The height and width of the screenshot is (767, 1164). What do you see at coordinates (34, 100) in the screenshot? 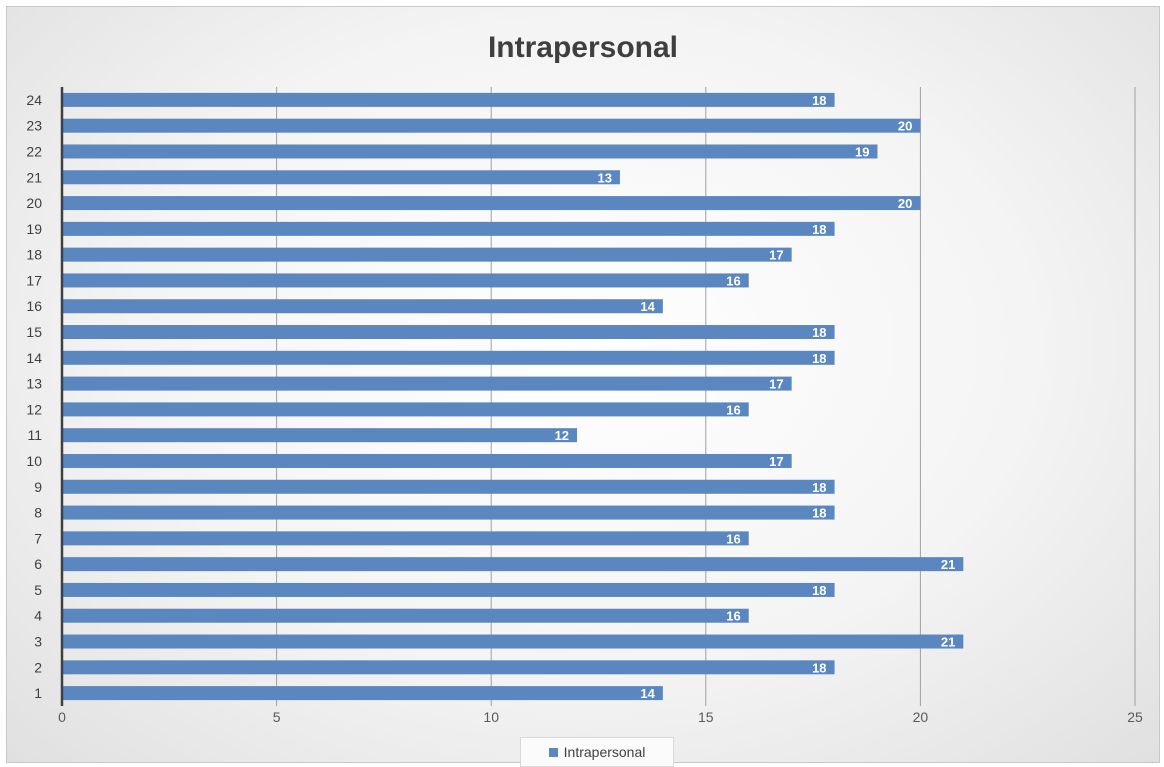
I see `y-tick-label: 24` at bounding box center [34, 100].